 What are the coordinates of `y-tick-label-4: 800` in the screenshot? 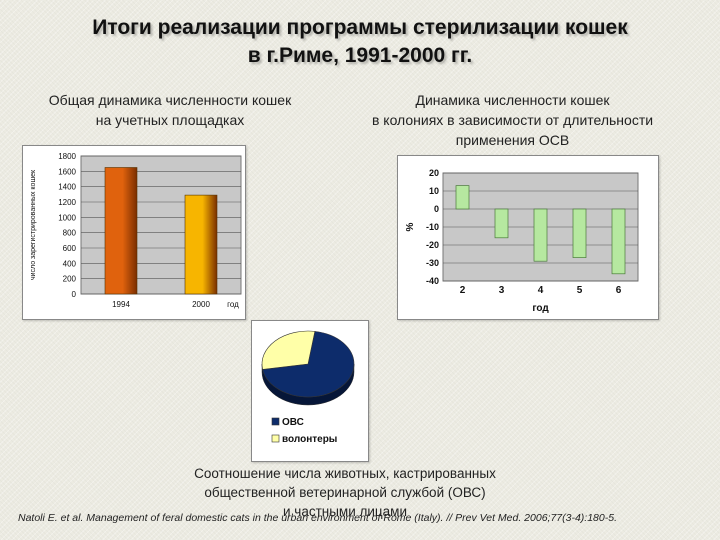 It's located at (70, 233).